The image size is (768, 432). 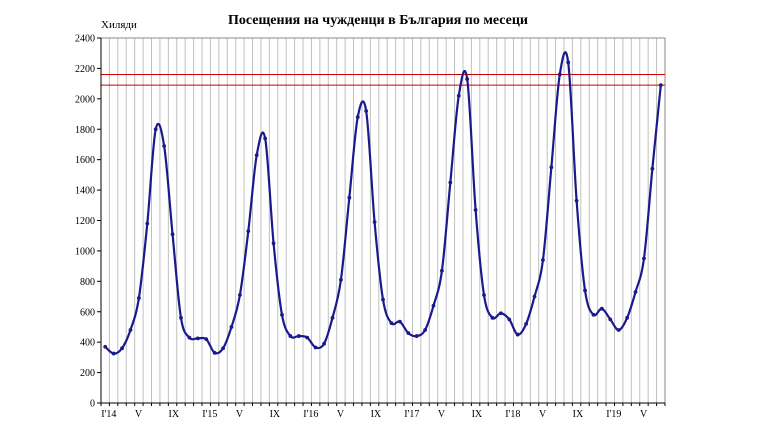 I want to click on y-tick-label: 2400, so click(x=85, y=39).